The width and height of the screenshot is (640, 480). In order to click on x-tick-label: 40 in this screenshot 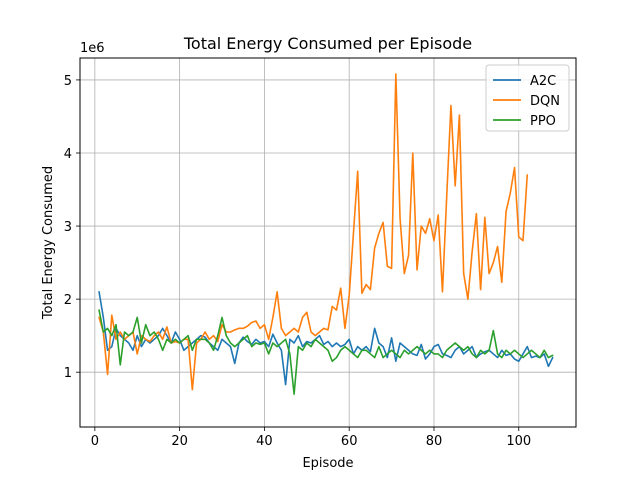, I will do `click(264, 441)`.